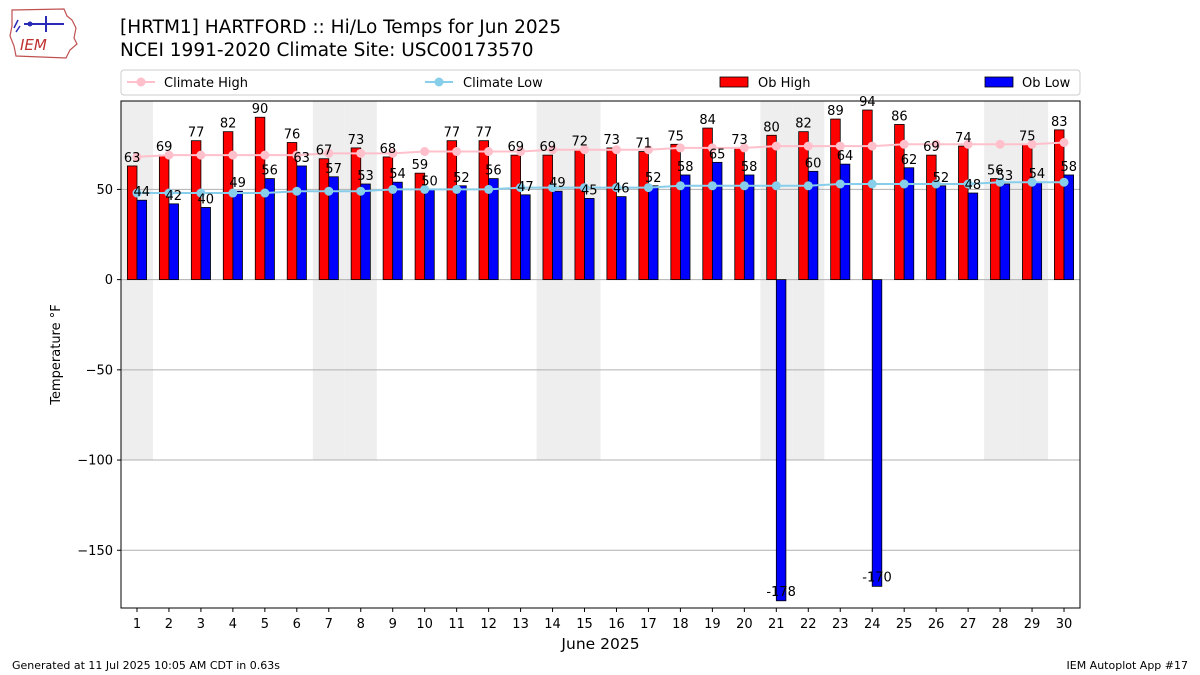 The width and height of the screenshot is (1200, 675). I want to click on ob-low-label: 64, so click(845, 156).